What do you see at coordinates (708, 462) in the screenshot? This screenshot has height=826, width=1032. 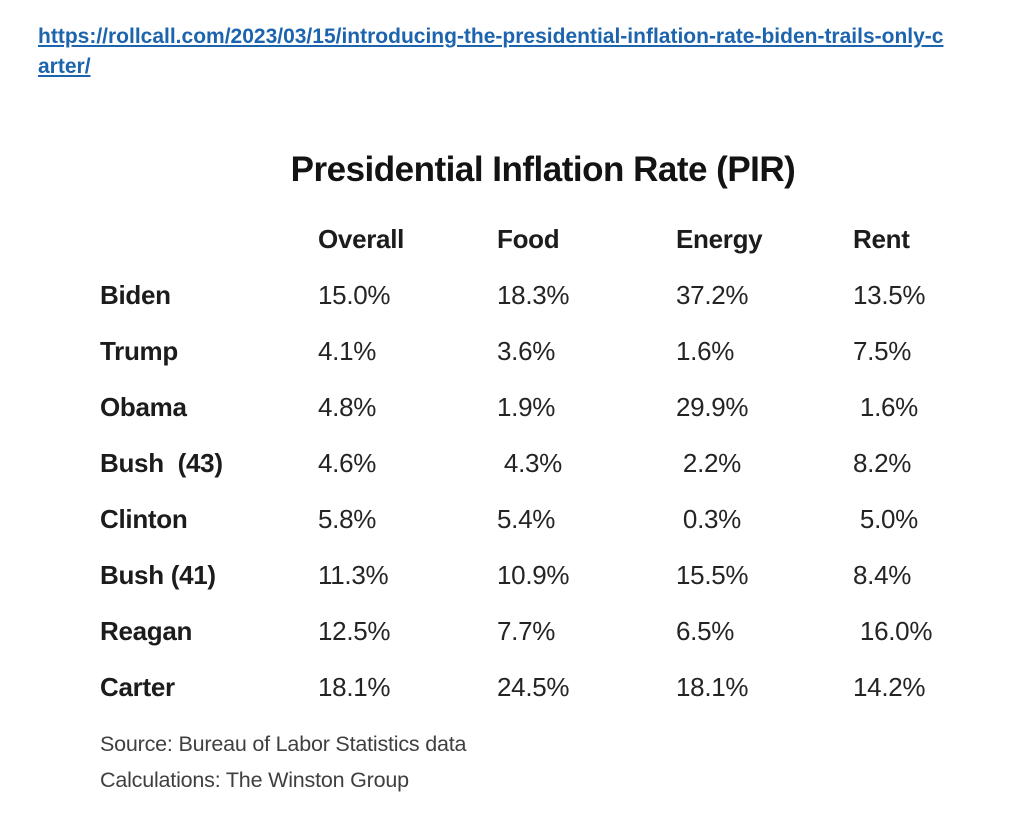 I see `pir-value-energy: 2.2%` at bounding box center [708, 462].